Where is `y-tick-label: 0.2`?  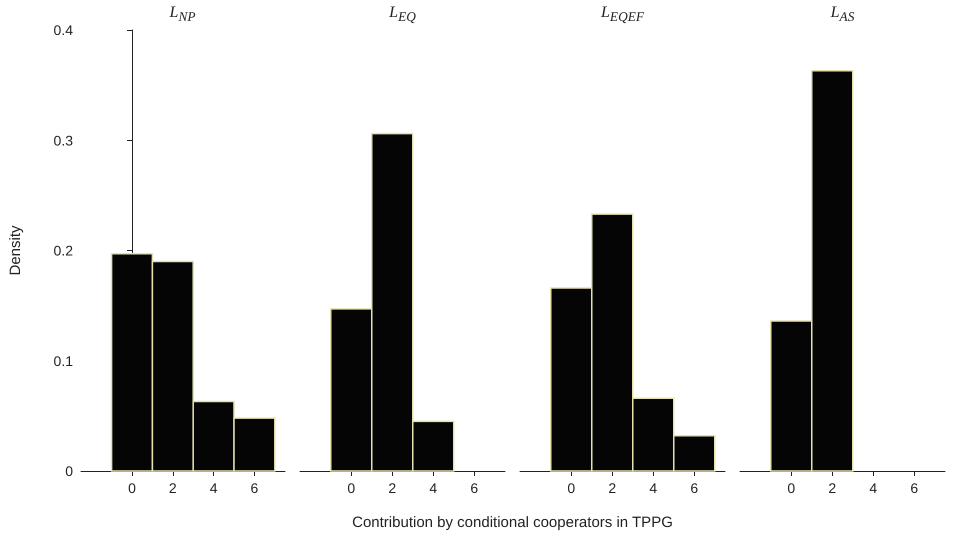
y-tick-label: 0.2 is located at coordinates (64, 250).